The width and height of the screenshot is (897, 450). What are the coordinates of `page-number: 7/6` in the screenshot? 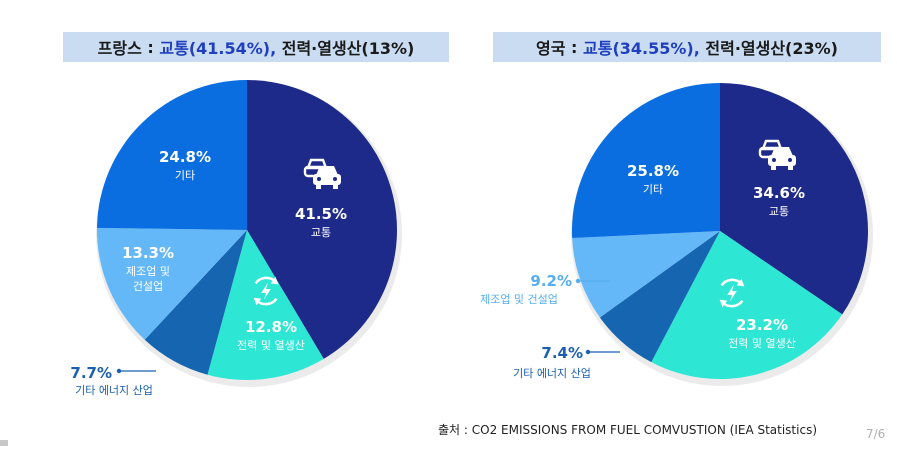 It's located at (876, 434).